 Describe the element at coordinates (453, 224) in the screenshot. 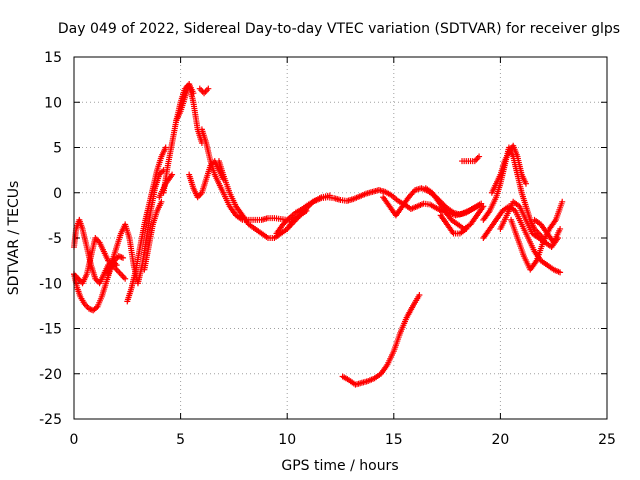

I see `series-tr18` at that location.